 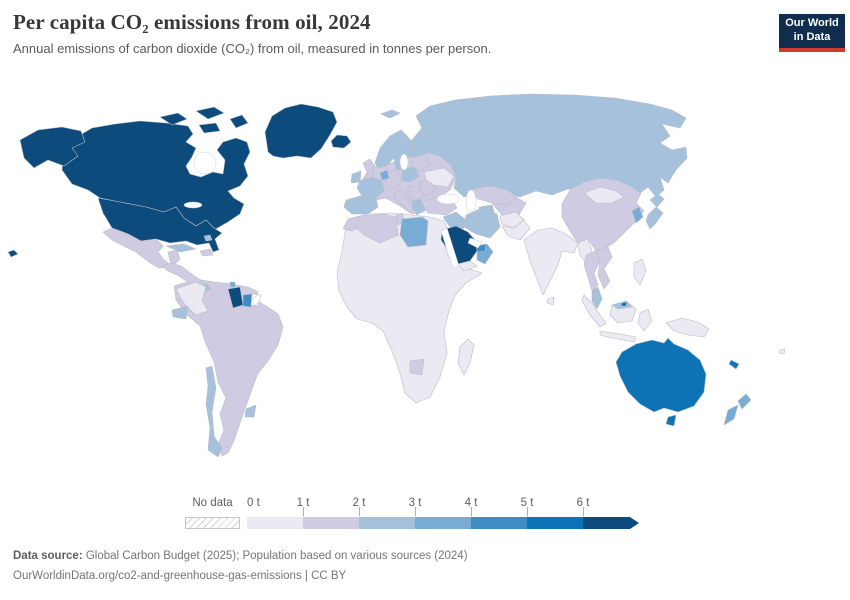 I want to click on region-svalbard, so click(x=390, y=114).